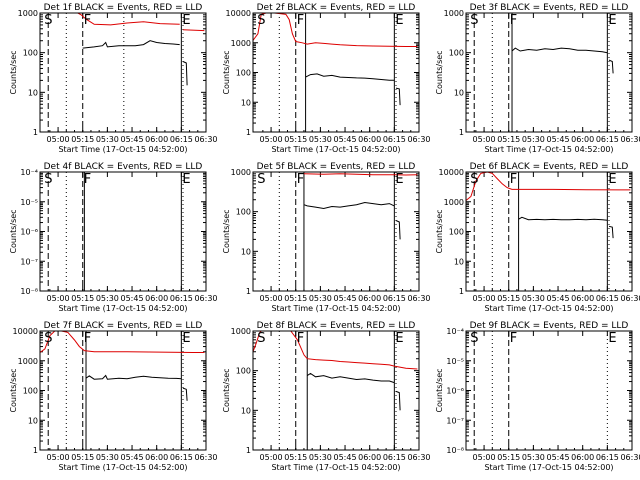 This screenshot has height=480, width=640. What do you see at coordinates (295, 139) in the screenshot?
I see `panel-2-xtick-label: 05:15` at bounding box center [295, 139].